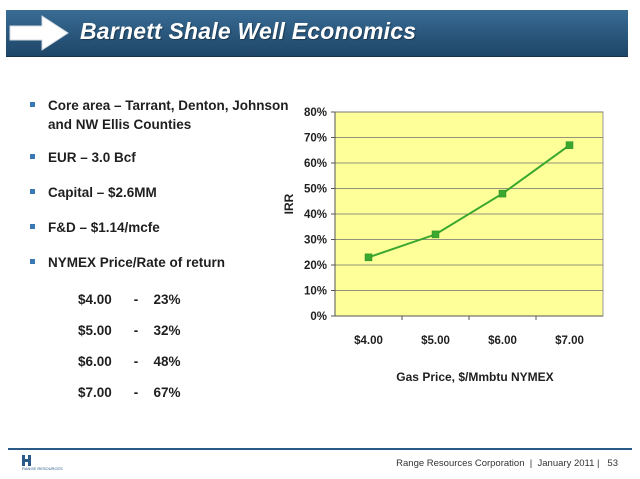 Image resolution: width=640 pixels, height=479 pixels. I want to click on rate-value: 67%, so click(167, 392).